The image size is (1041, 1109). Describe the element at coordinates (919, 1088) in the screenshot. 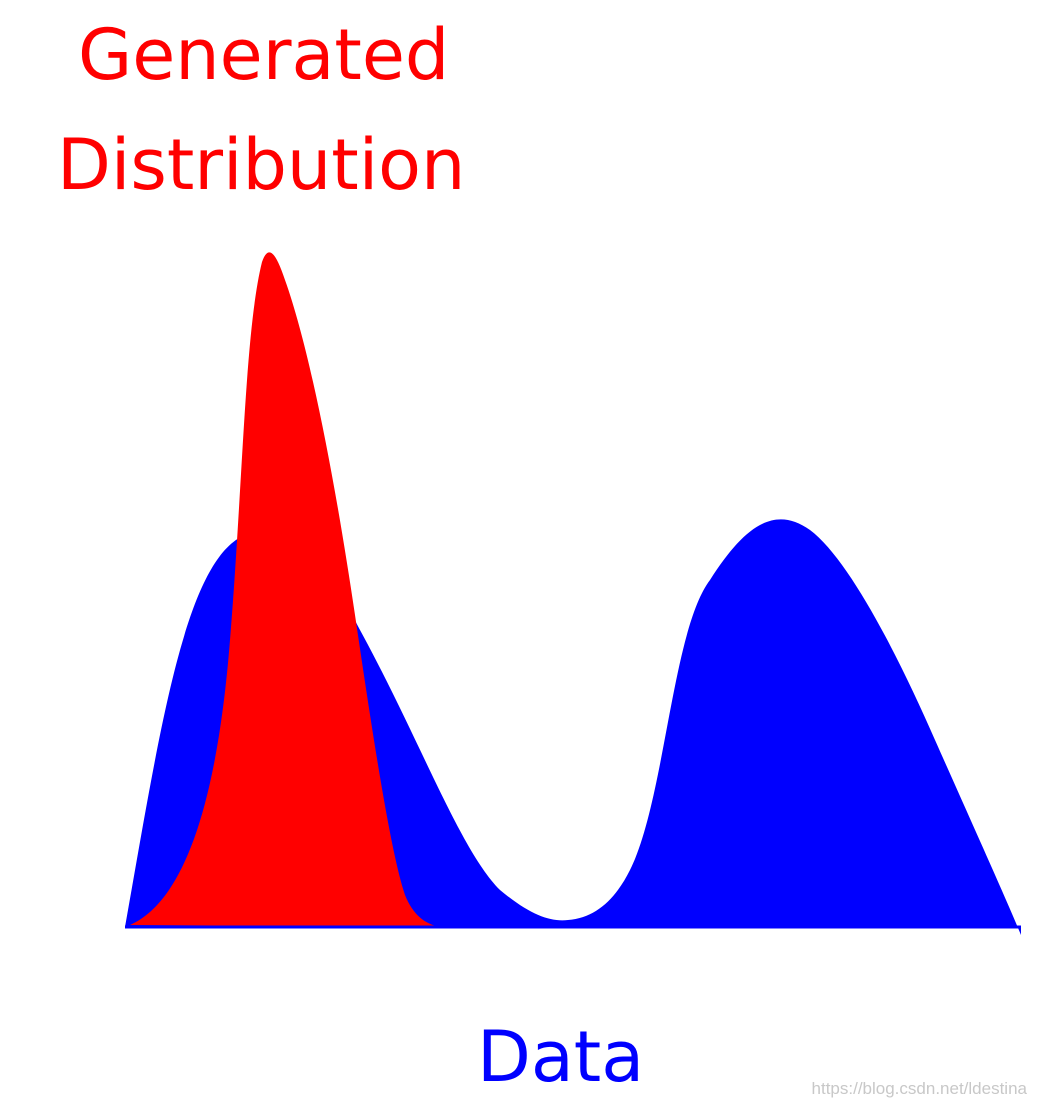

I see `watermark-text: https://blog.csdn.net/ldestina` at that location.